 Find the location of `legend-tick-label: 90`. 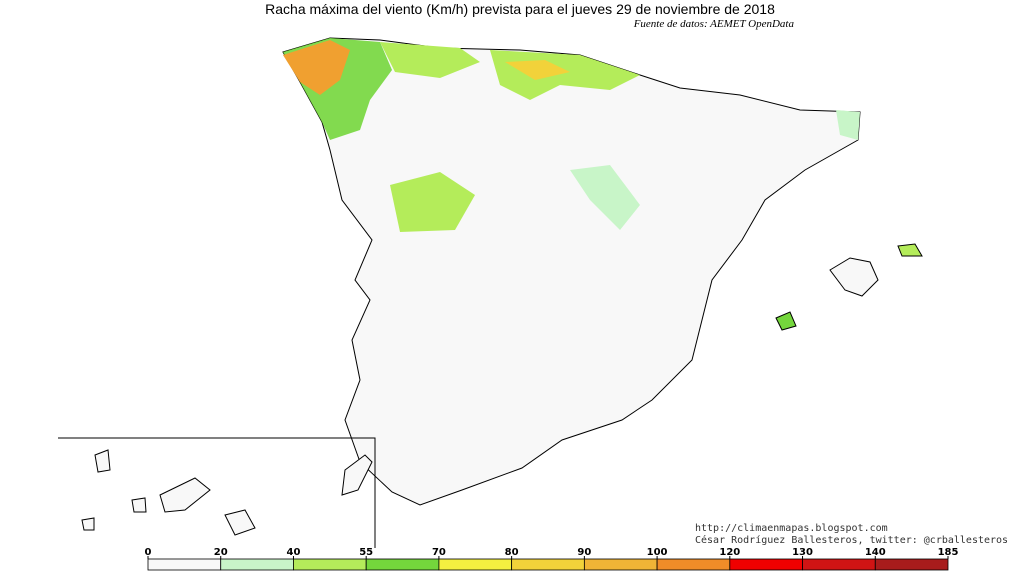

legend-tick-label: 90 is located at coordinates (584, 552).